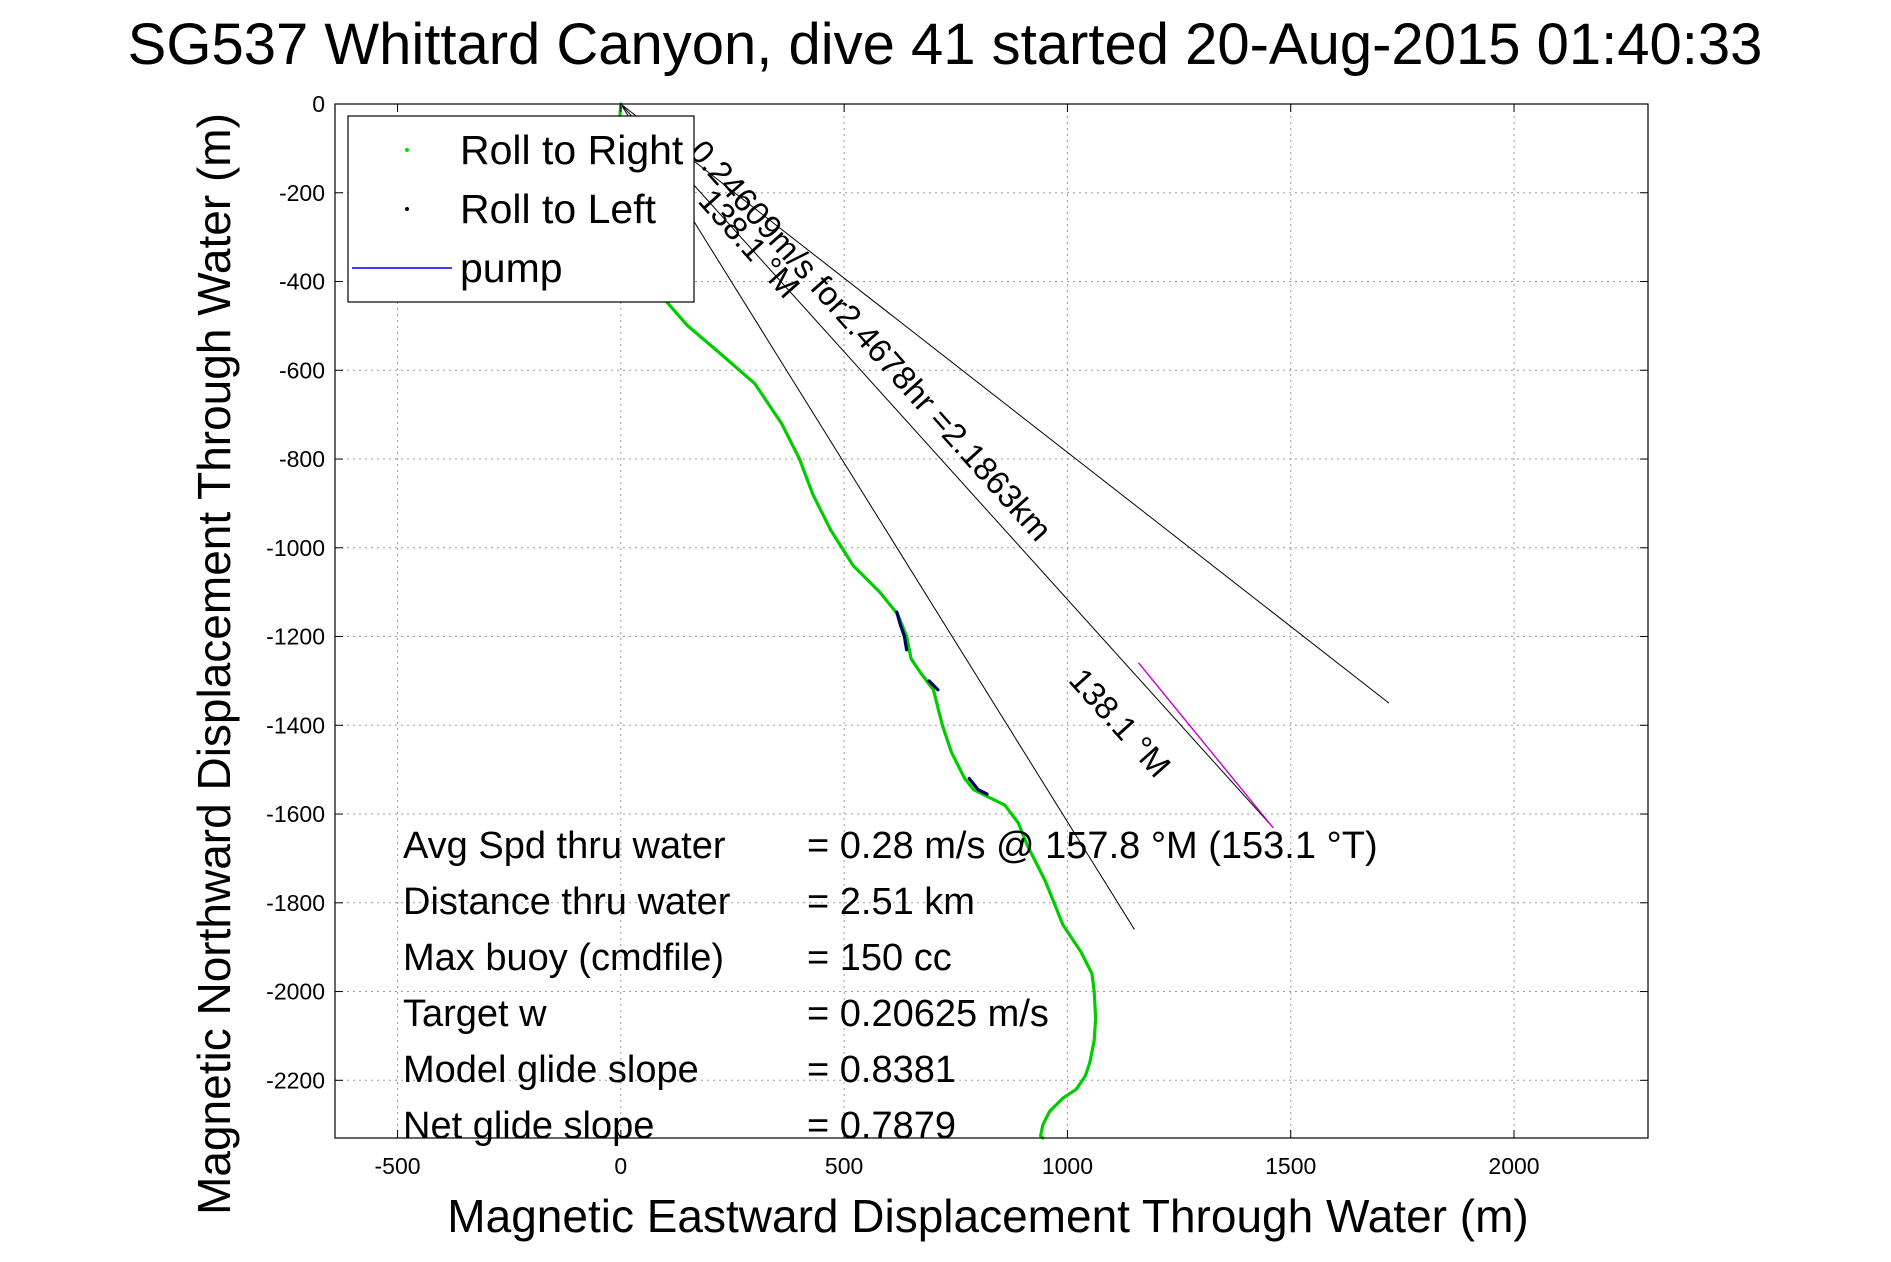 The width and height of the screenshot is (1891, 1262). I want to click on stat-label: Model glide slope, so click(551, 1070).